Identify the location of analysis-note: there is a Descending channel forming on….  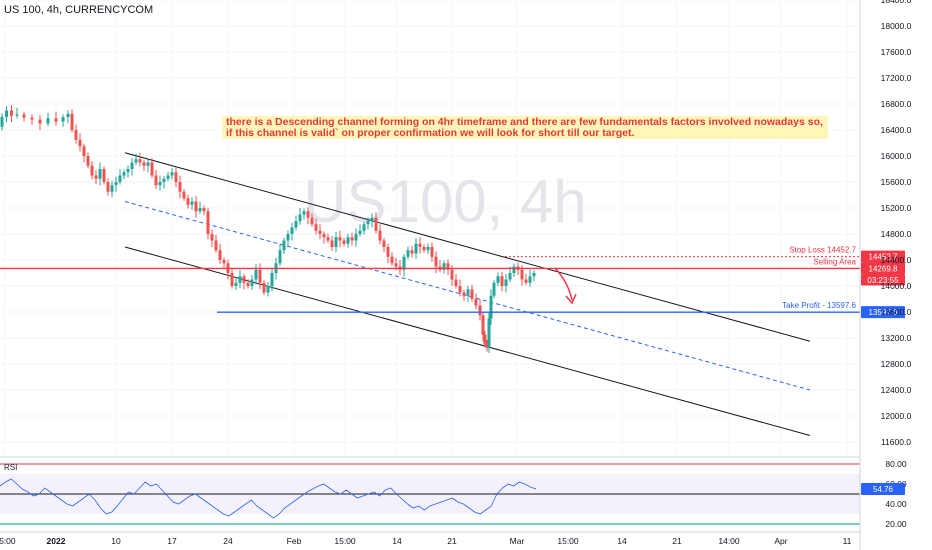
(525, 127).